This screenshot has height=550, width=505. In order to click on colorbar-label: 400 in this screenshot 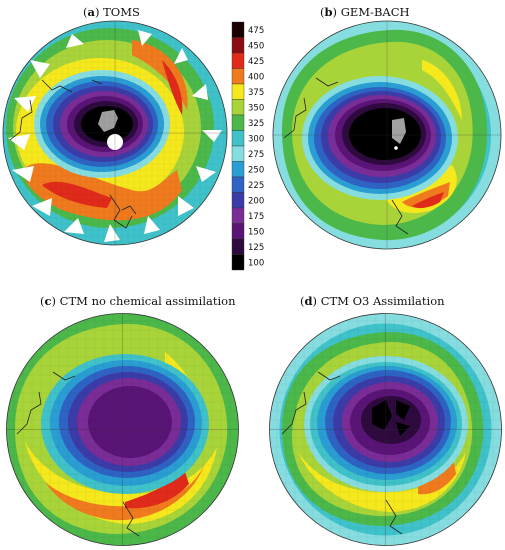, I will do `click(256, 77)`.